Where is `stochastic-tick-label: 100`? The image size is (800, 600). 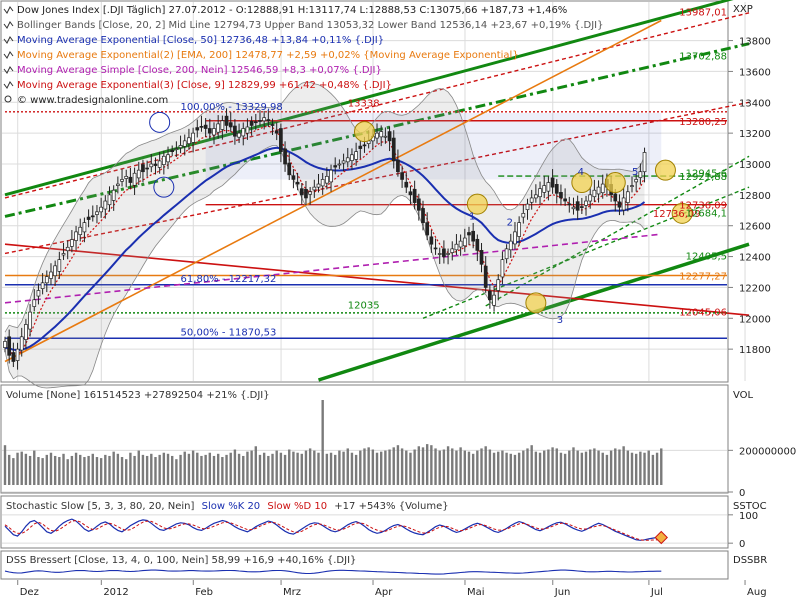
stochastic-tick-label: 100 is located at coordinates (748, 516).